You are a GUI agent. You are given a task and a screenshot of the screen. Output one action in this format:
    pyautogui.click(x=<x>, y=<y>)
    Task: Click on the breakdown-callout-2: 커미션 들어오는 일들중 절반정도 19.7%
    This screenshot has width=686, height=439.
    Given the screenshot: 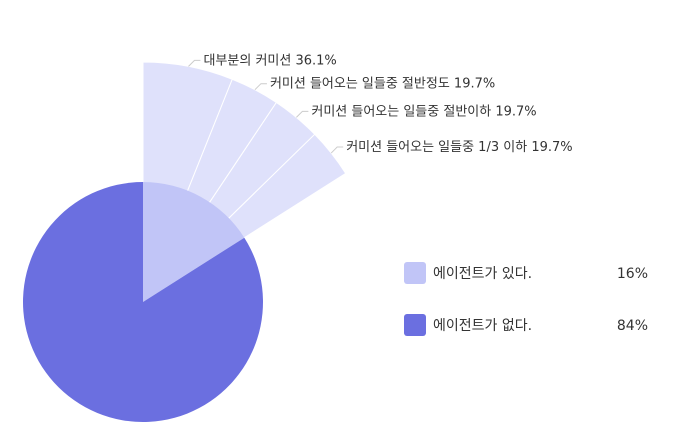 What is the action you would take?
    pyautogui.click(x=374, y=84)
    